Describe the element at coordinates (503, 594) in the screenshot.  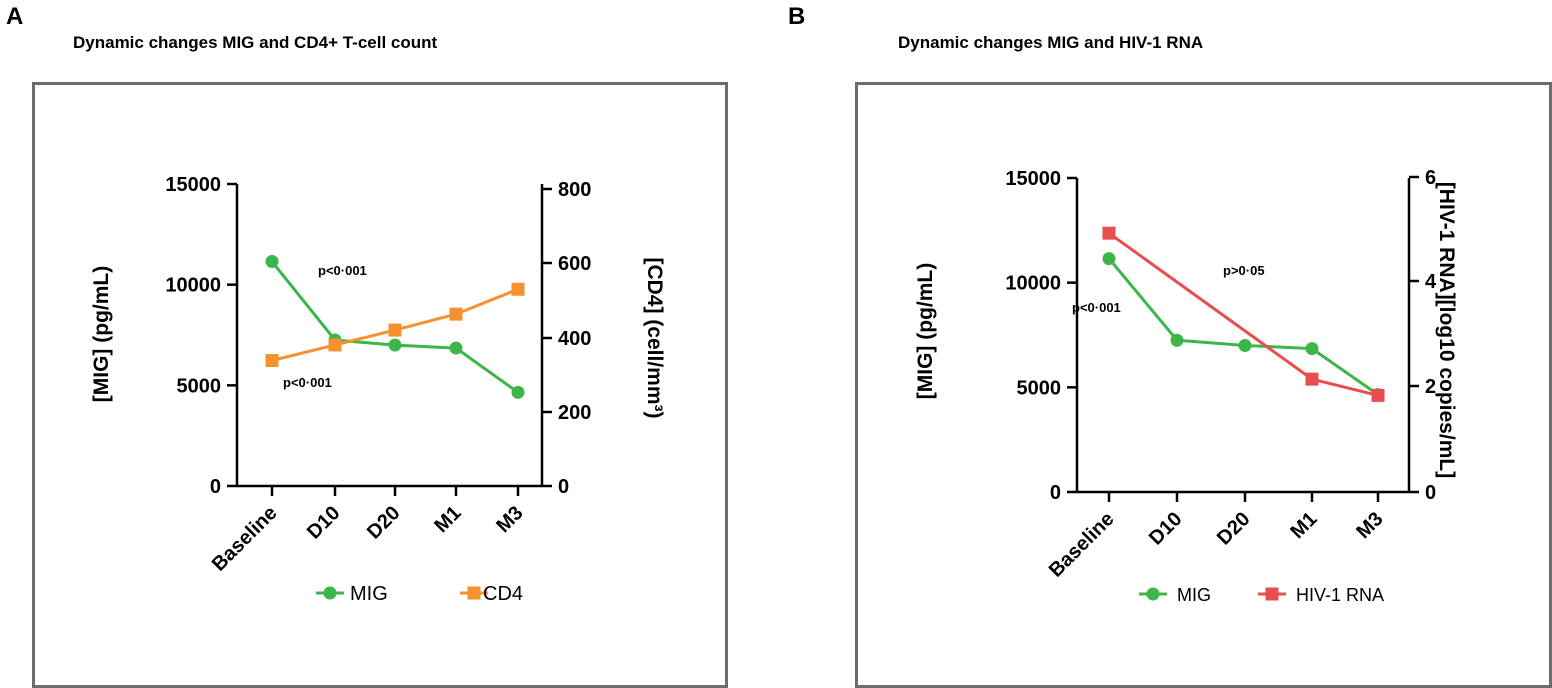
I see `chart1-legend-label: CD4` at that location.